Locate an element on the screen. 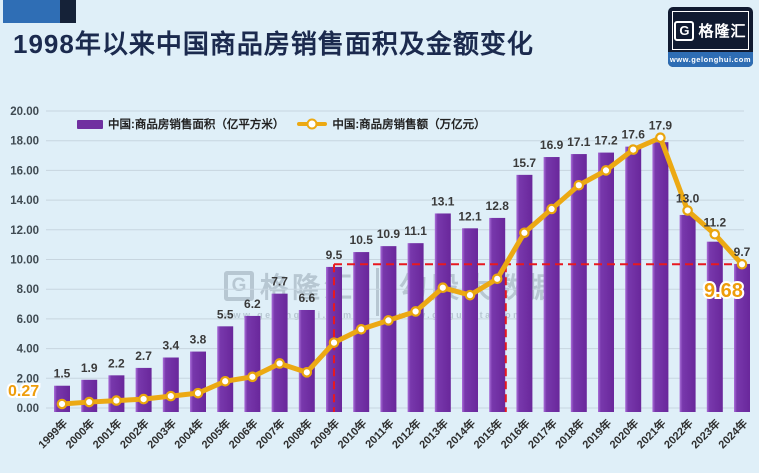  line-marker-2018年 is located at coordinates (579, 185).